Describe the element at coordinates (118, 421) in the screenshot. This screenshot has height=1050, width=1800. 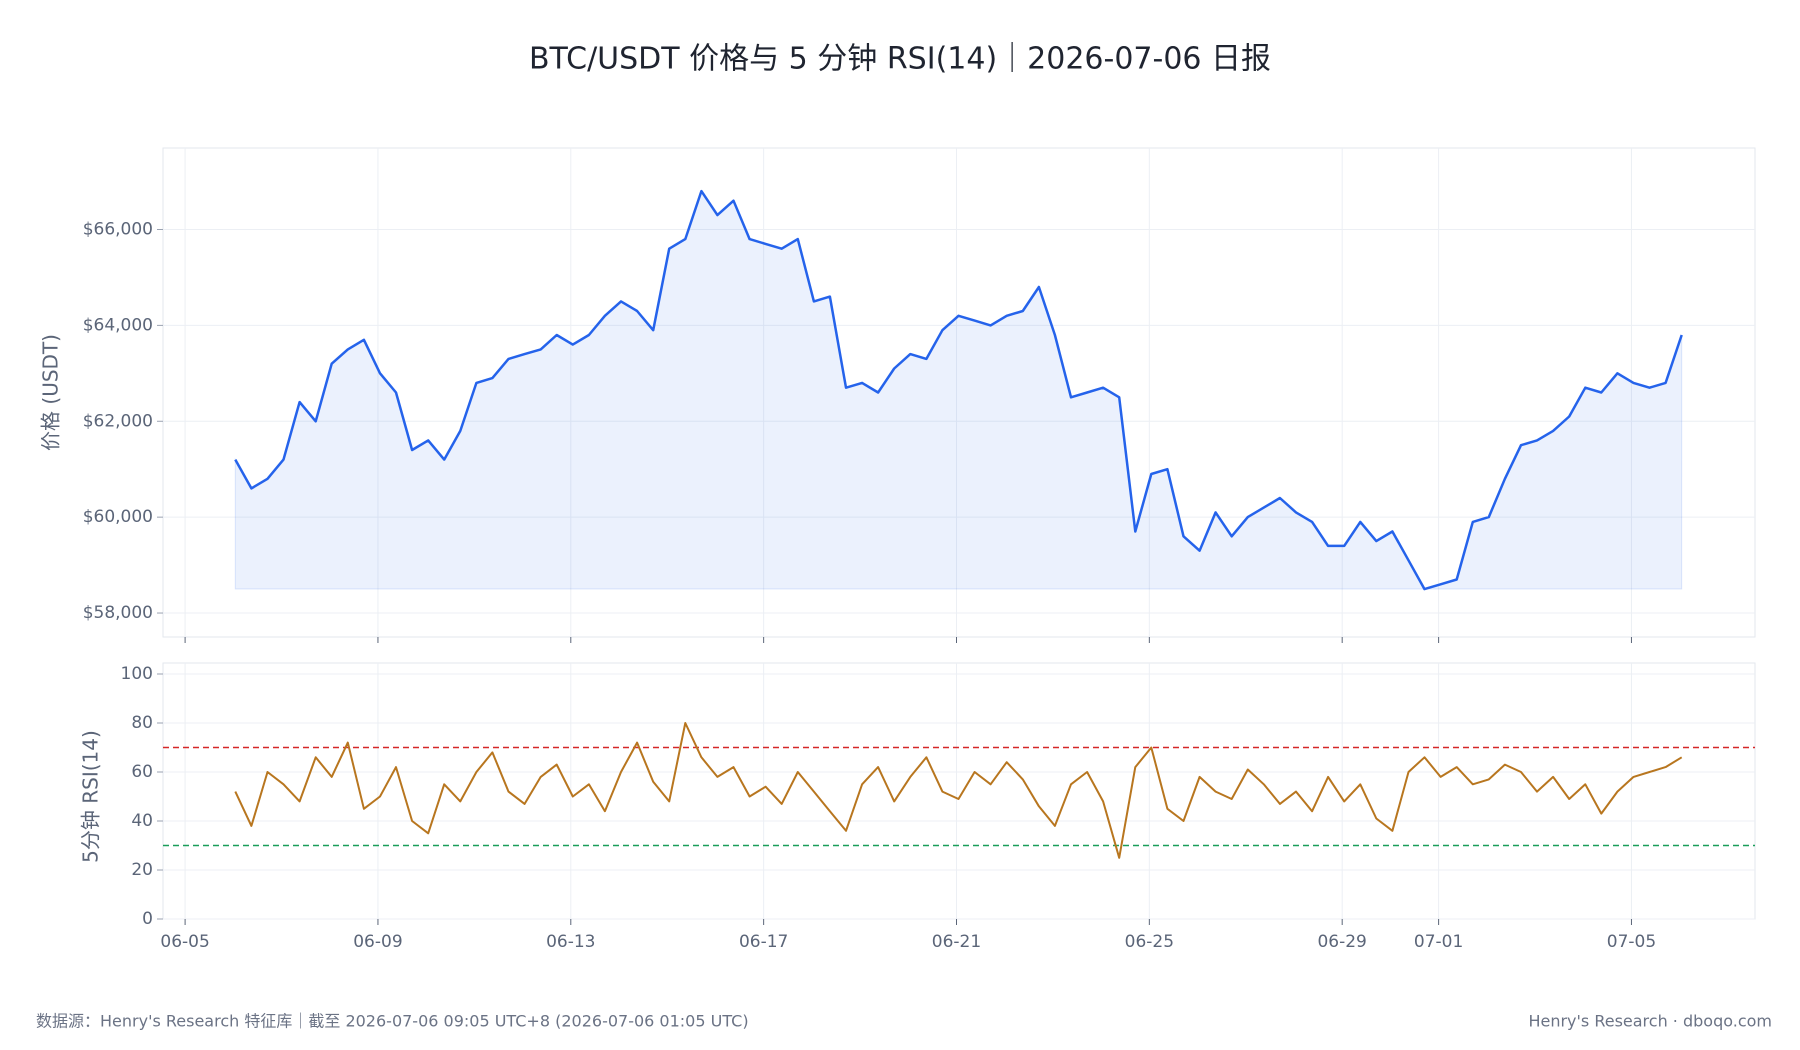
I see `y-tick-label: $62,000` at that location.